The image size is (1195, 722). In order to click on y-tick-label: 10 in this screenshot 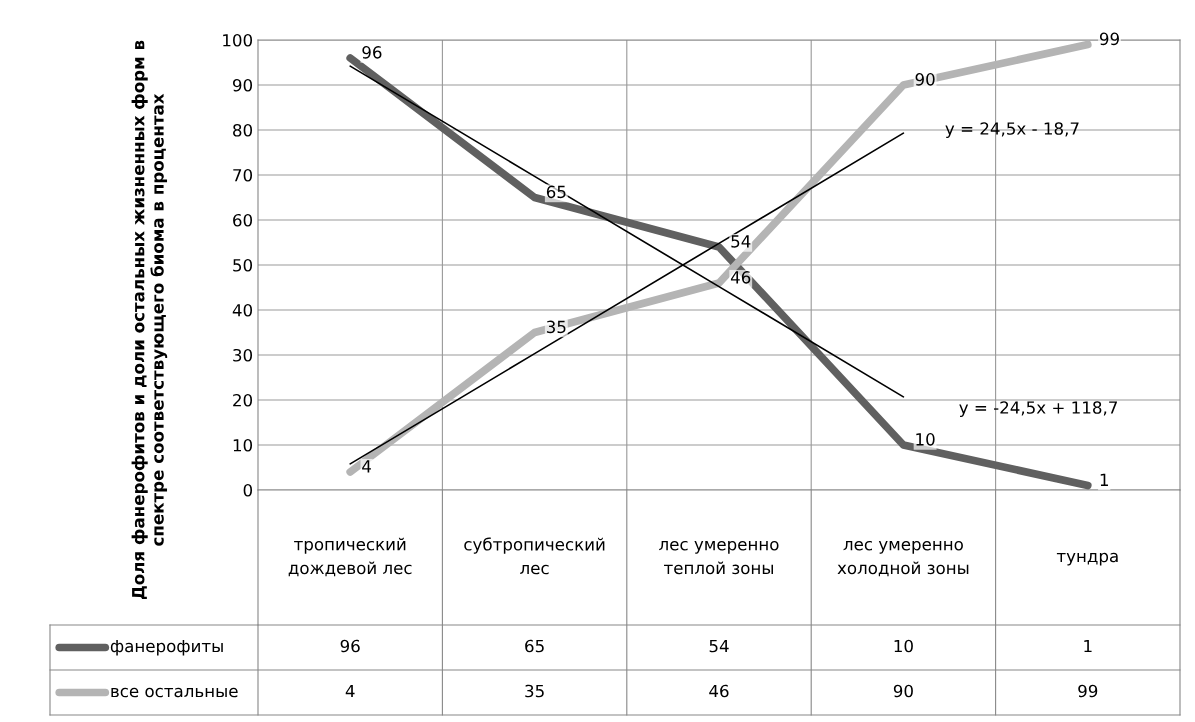, I will do `click(243, 445)`.